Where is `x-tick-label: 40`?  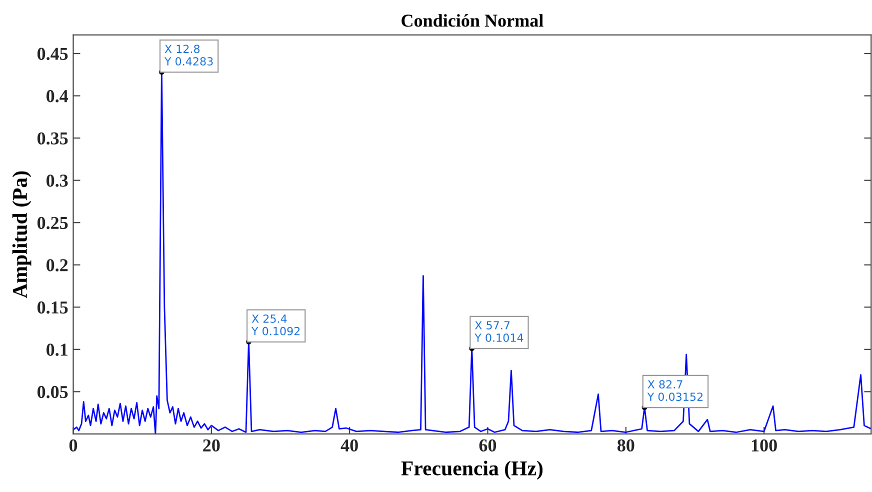
x-tick-label: 40 is located at coordinates (349, 445).